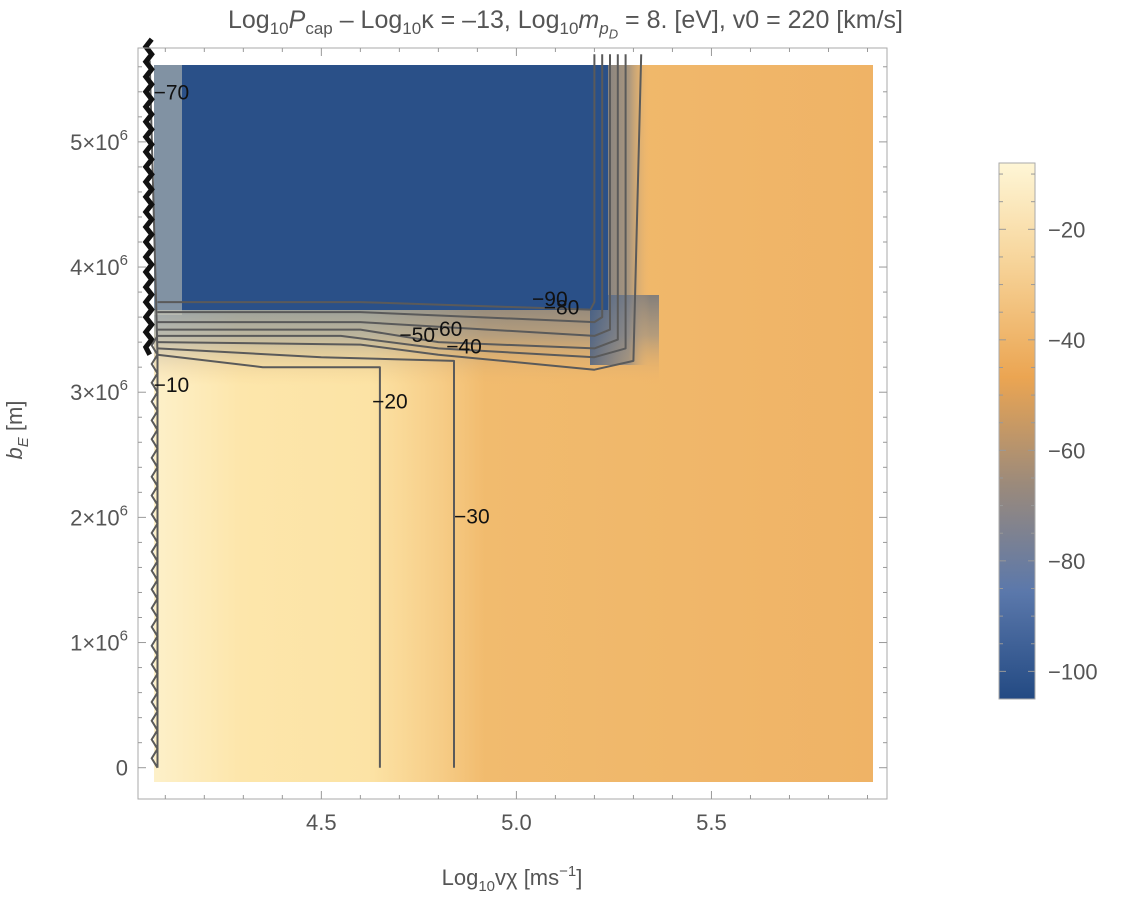  Describe the element at coordinates (99, 141) in the screenshot. I see `y-tick-label: 5×10⁶` at that location.